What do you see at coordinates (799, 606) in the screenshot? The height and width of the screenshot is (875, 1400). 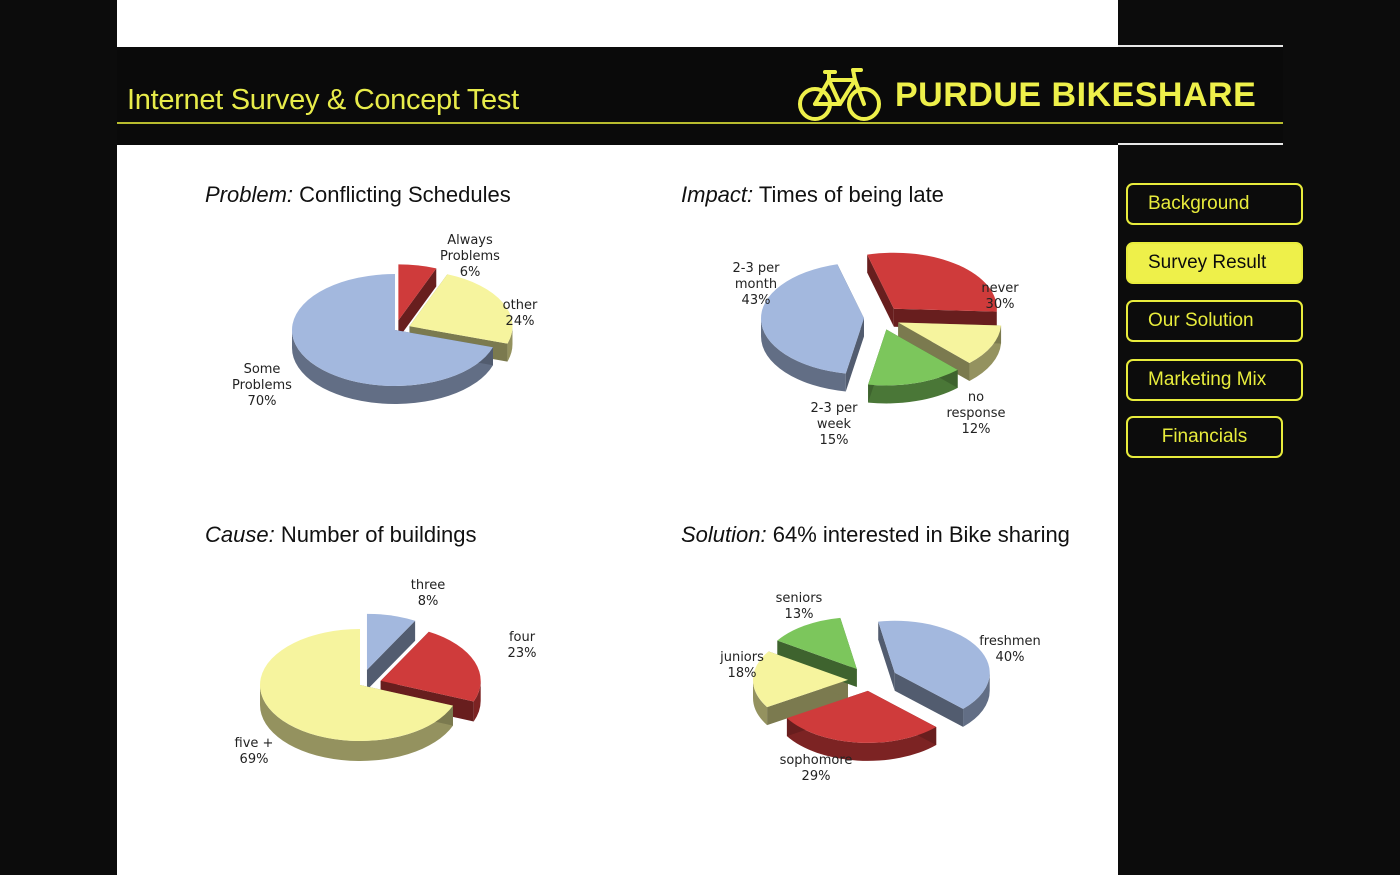 I see `pie-slice-label: seniors 13%` at bounding box center [799, 606].